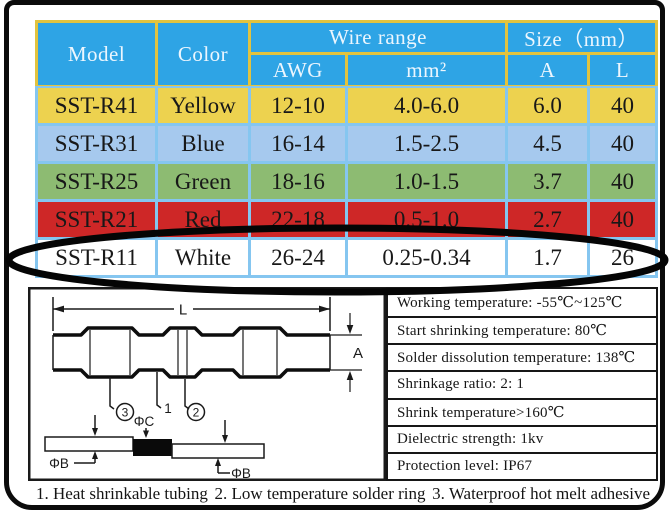  Describe the element at coordinates (426, 257) in the screenshot. I see `table-cell-mm2: 0.25-0.34` at that location.